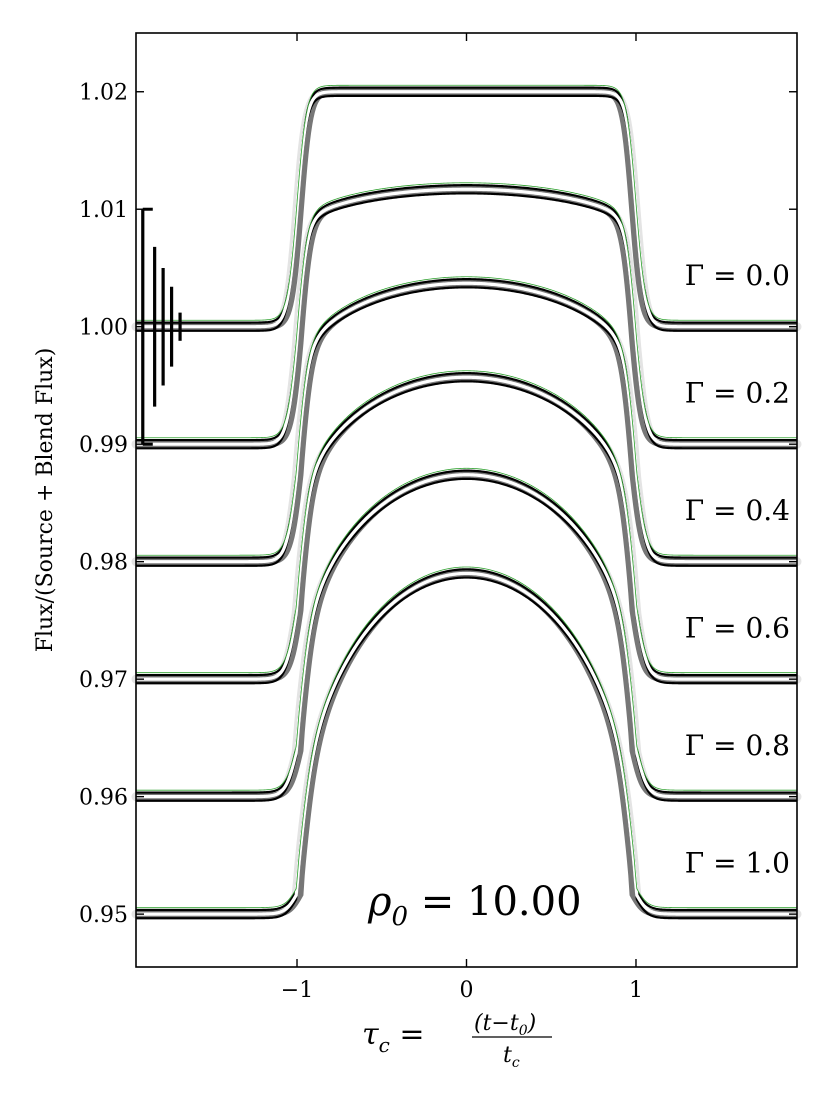 The width and height of the screenshot is (830, 1107). What do you see at coordinates (103, 210) in the screenshot?
I see `y-tick-label: 1.01` at bounding box center [103, 210].